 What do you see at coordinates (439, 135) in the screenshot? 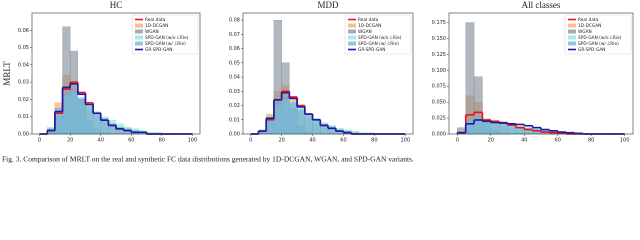
I see `y-tick-label: 0.000` at bounding box center [439, 135].